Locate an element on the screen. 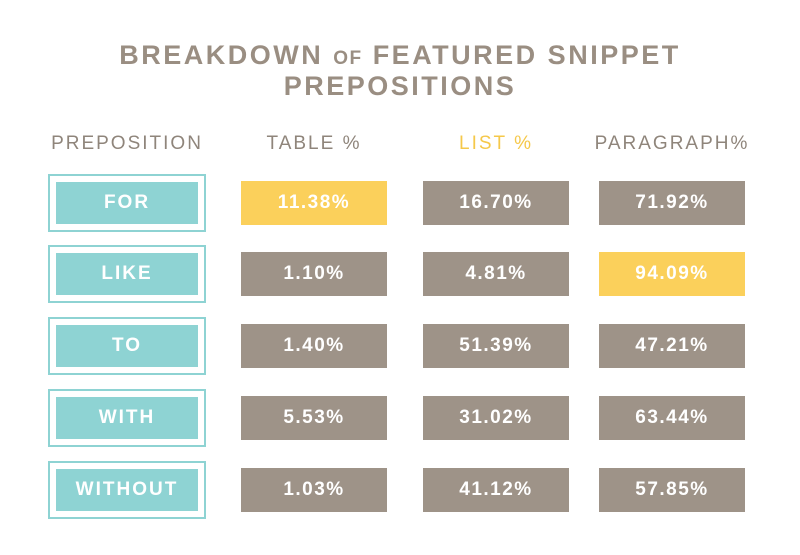  value-cell: 94.09% is located at coordinates (672, 274).